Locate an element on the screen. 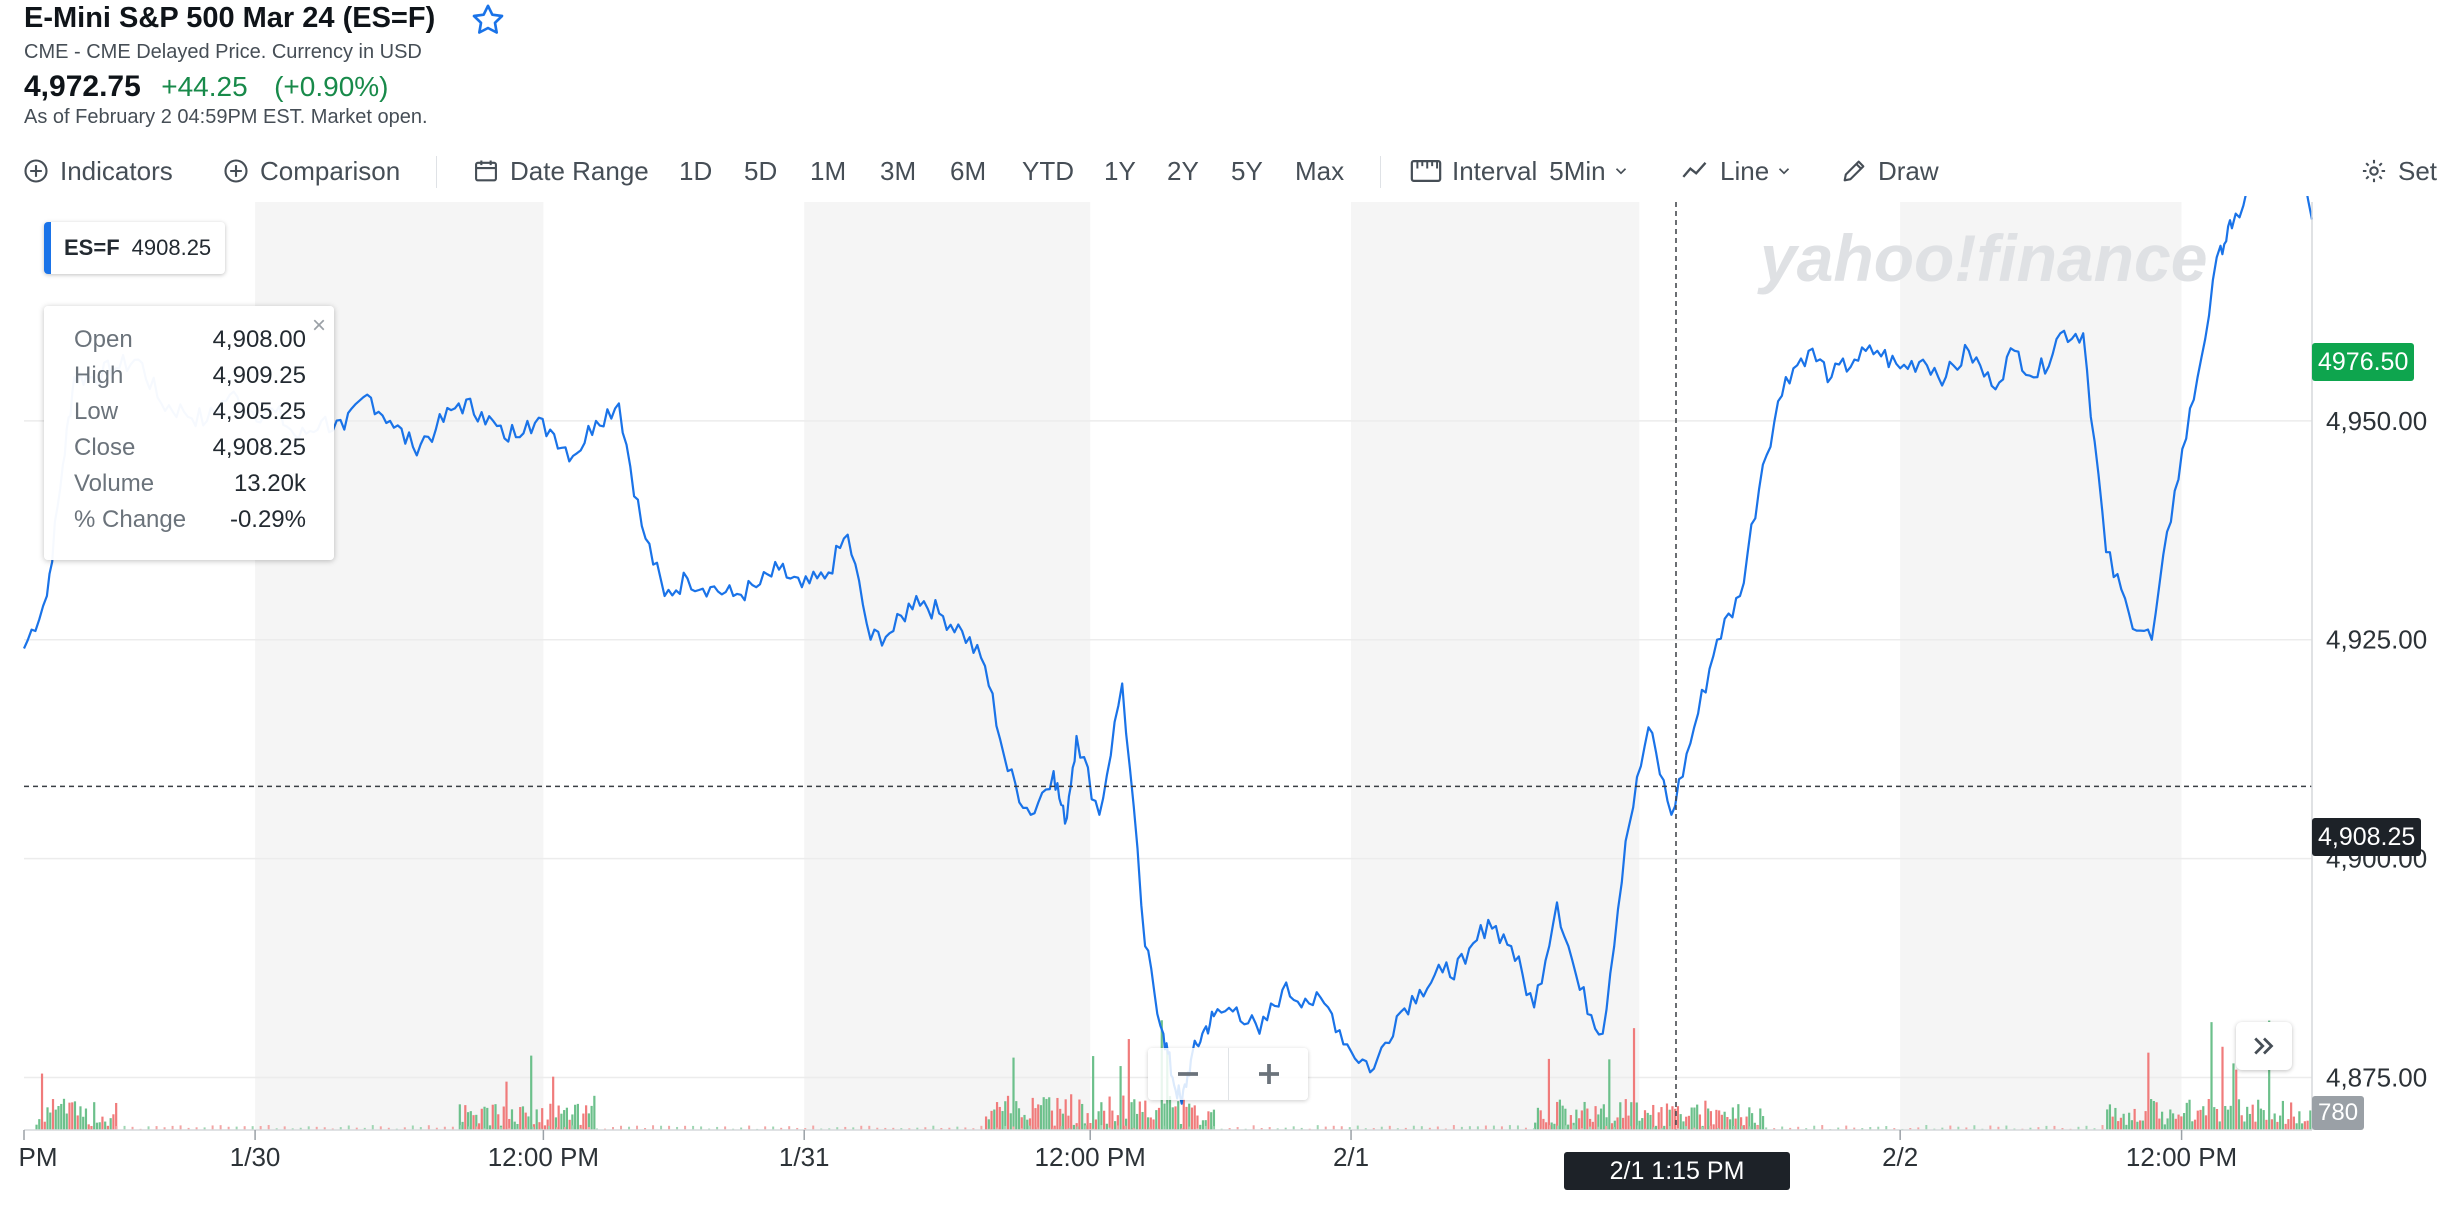 The image size is (2440, 1214). indicators-button: Indicators is located at coordinates (97, 171).